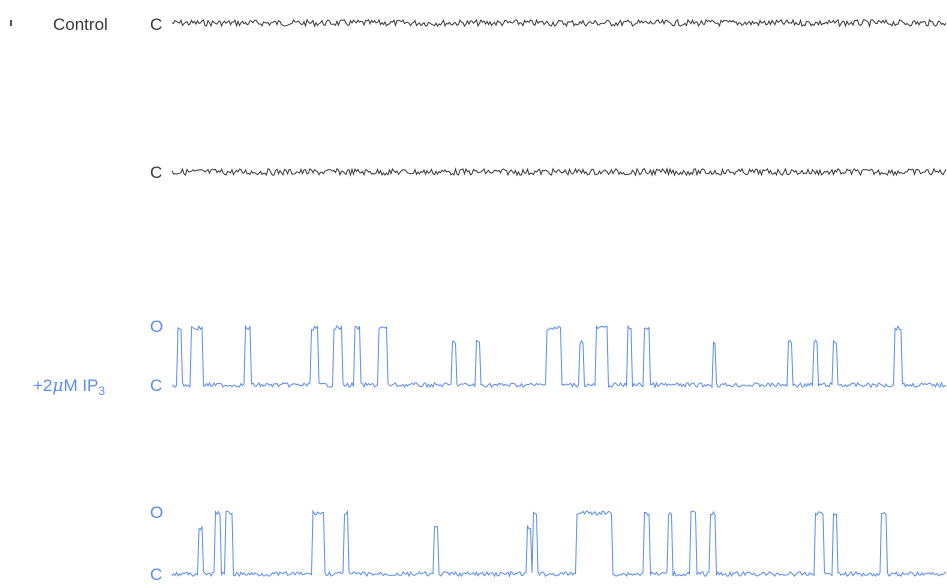 The image size is (947, 585). I want to click on condition-label-control: Control, so click(80, 24).